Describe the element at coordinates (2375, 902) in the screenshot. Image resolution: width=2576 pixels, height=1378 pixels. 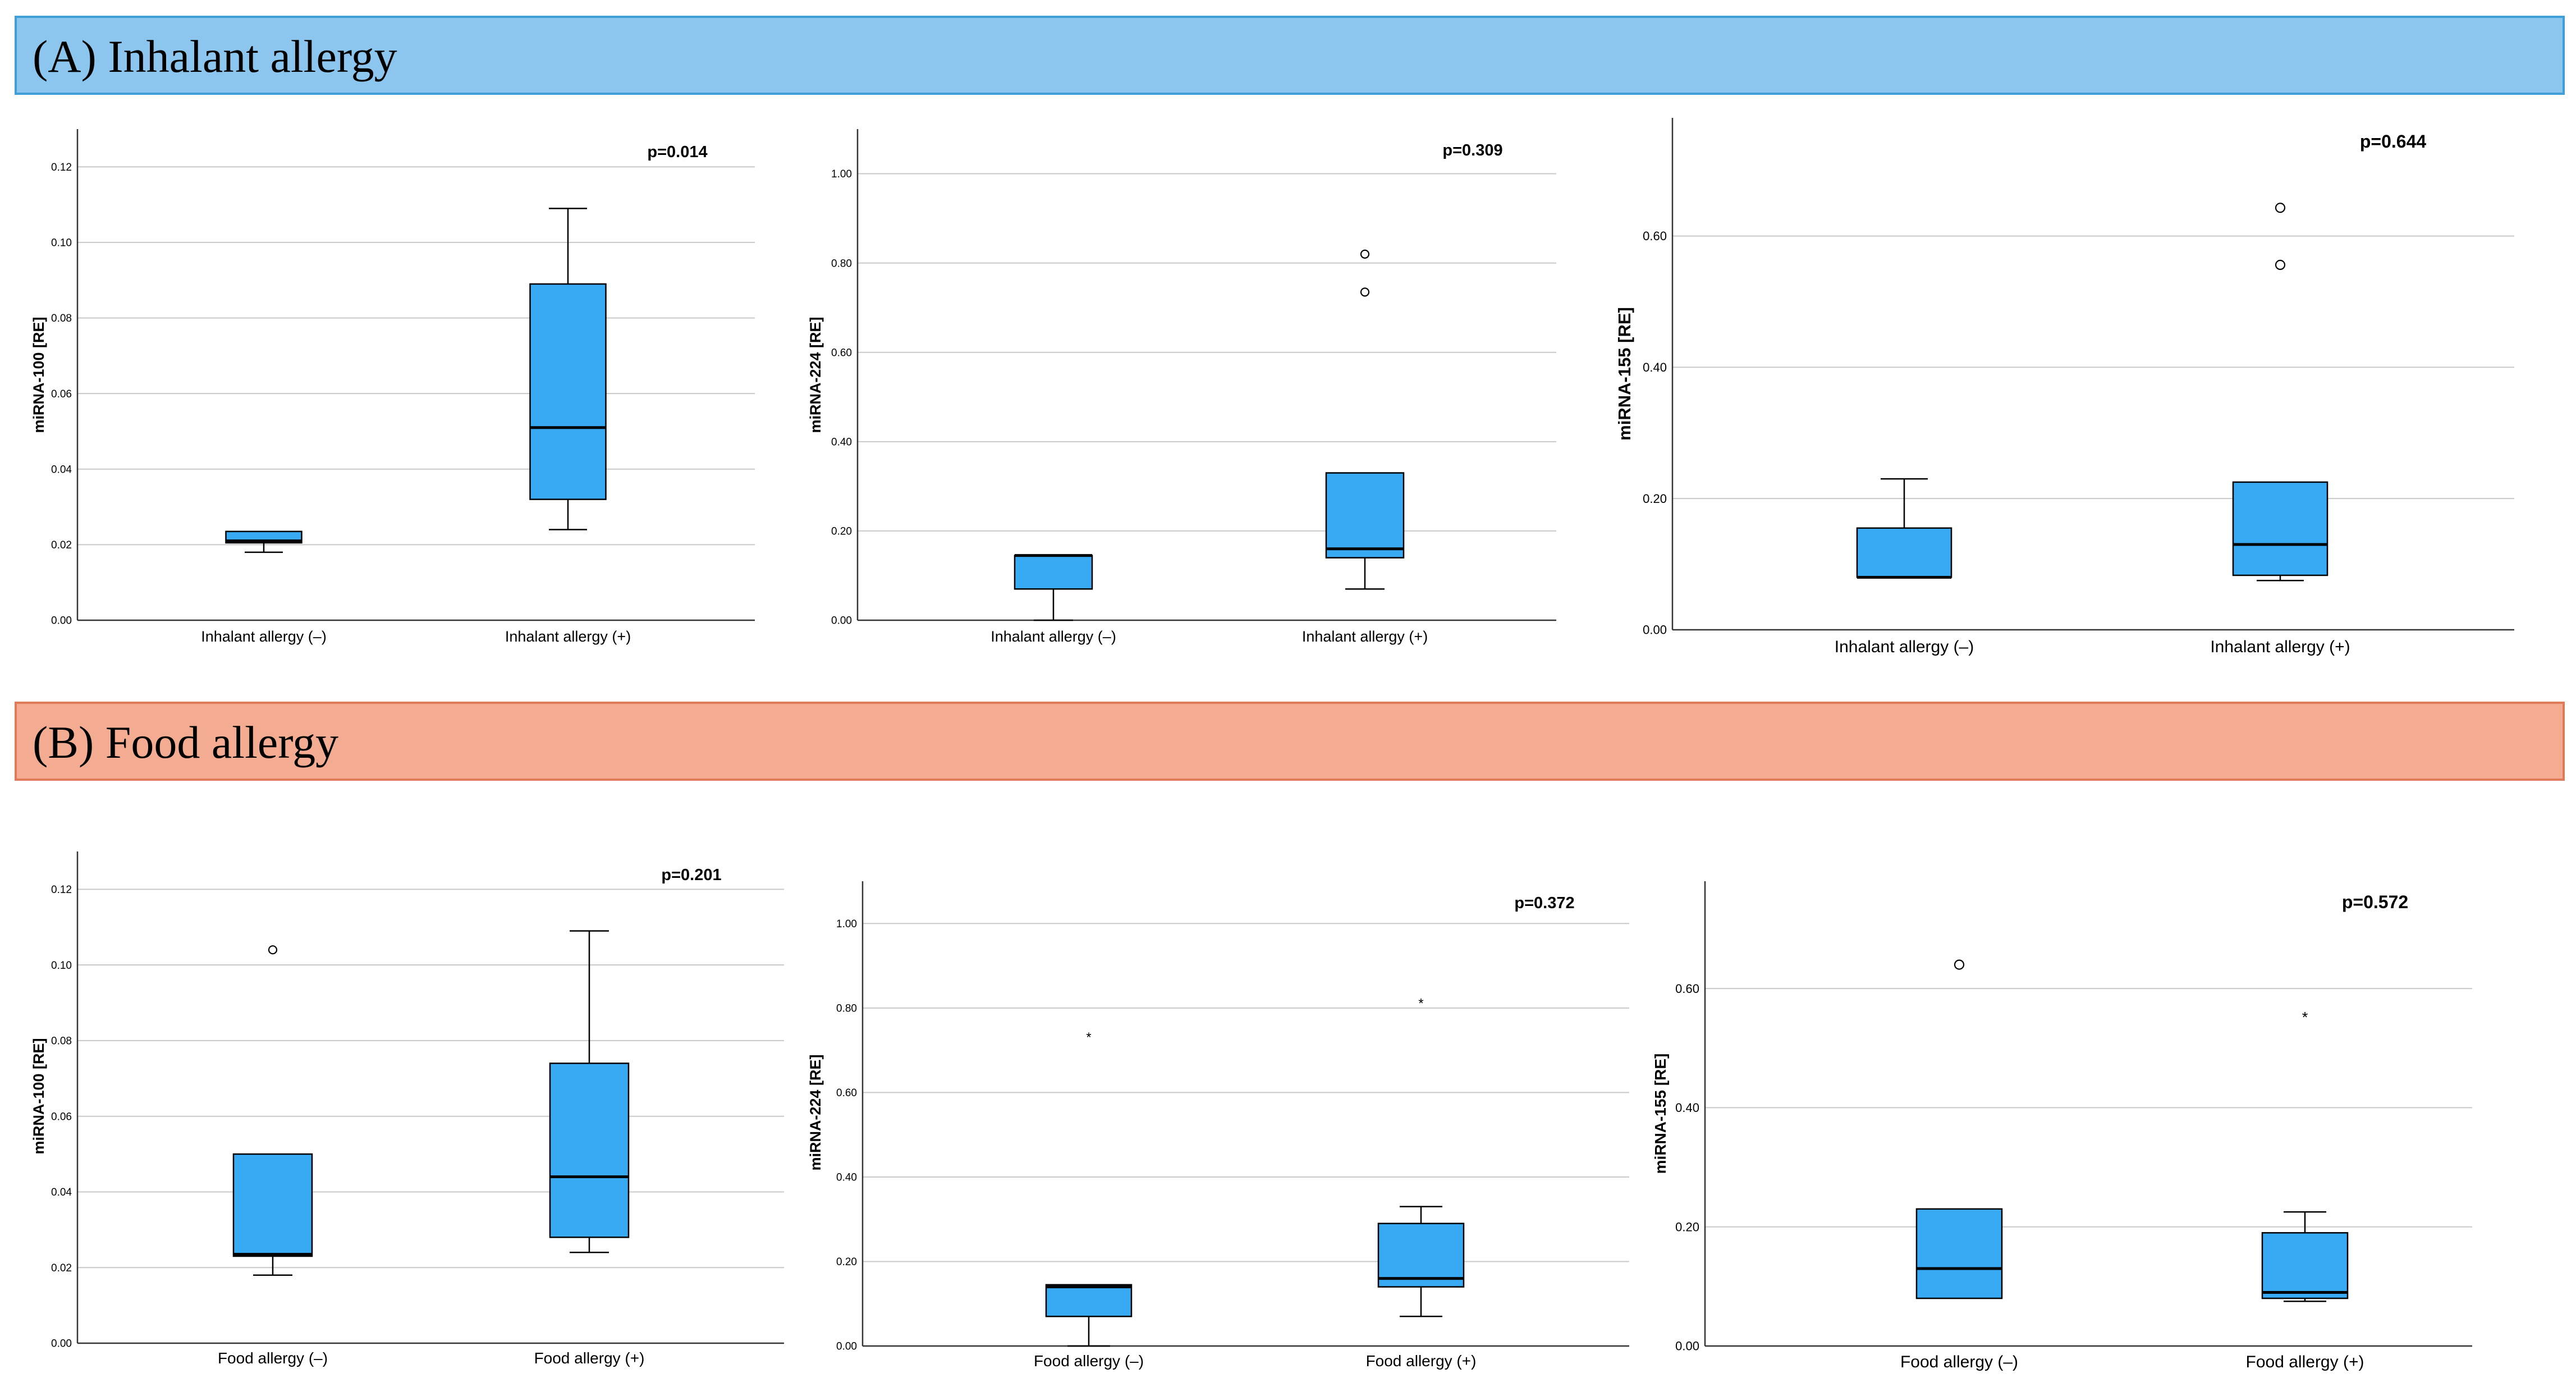
I see `p-value-label: p=0.572` at that location.